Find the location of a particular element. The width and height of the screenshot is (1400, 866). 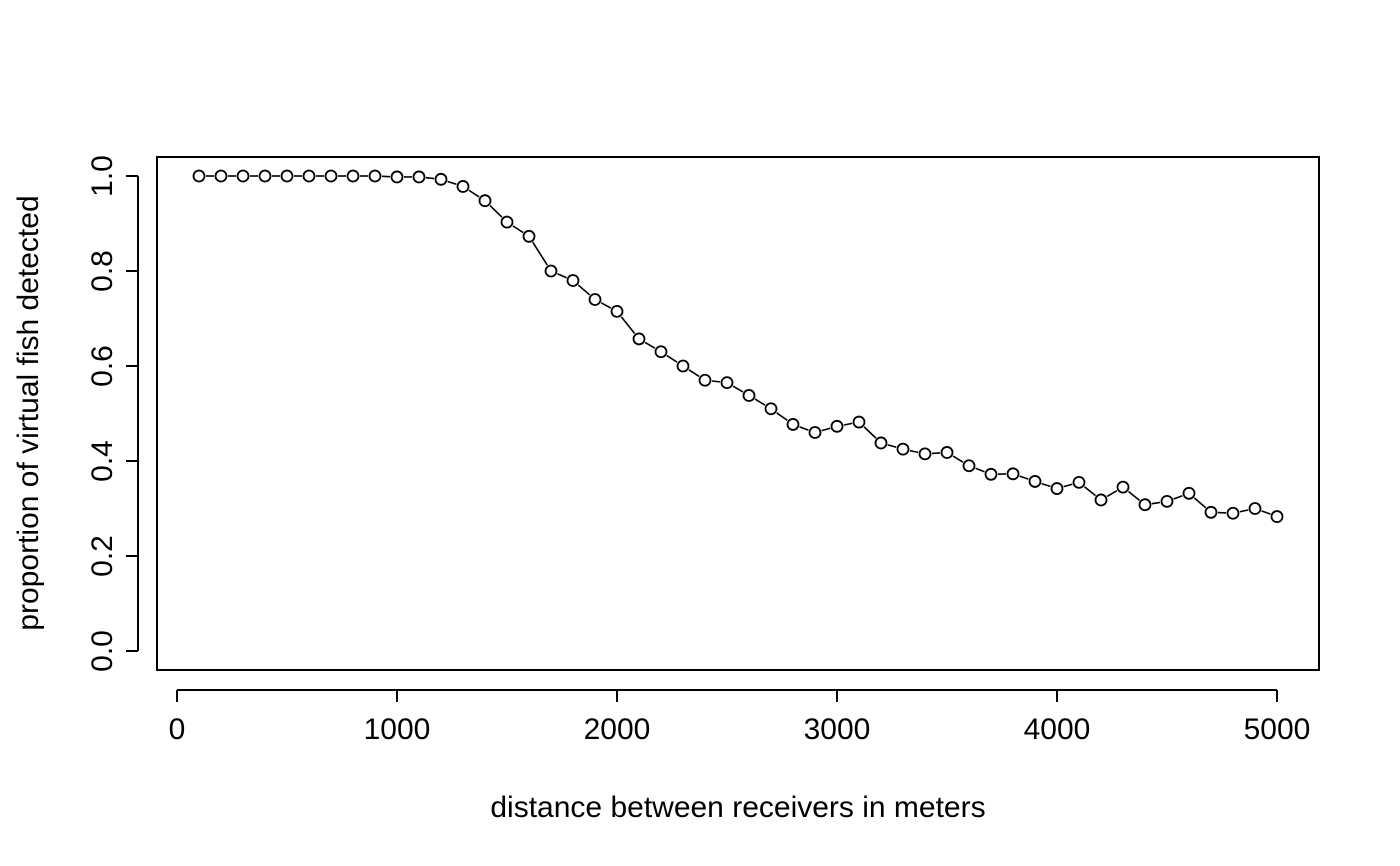

y-tick-label: 0.4 is located at coordinates (102, 461).